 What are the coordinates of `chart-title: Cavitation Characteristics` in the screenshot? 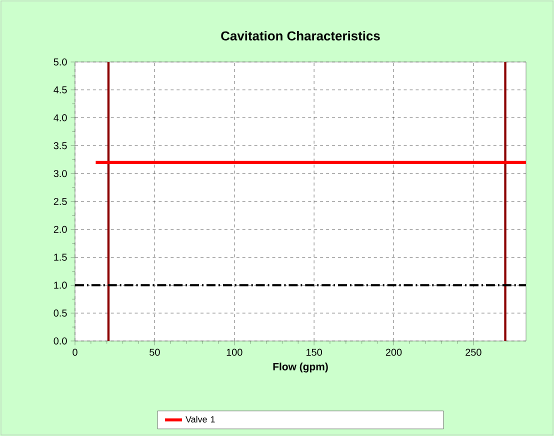 It's located at (300, 35).